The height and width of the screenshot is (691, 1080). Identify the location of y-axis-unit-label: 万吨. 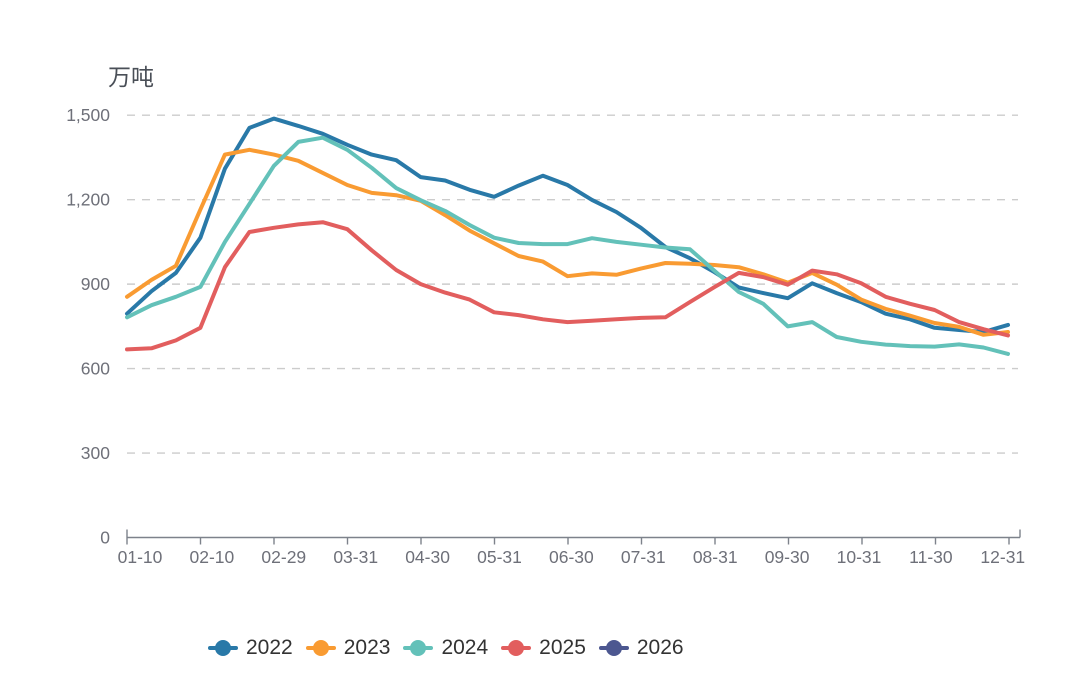
(131, 77).